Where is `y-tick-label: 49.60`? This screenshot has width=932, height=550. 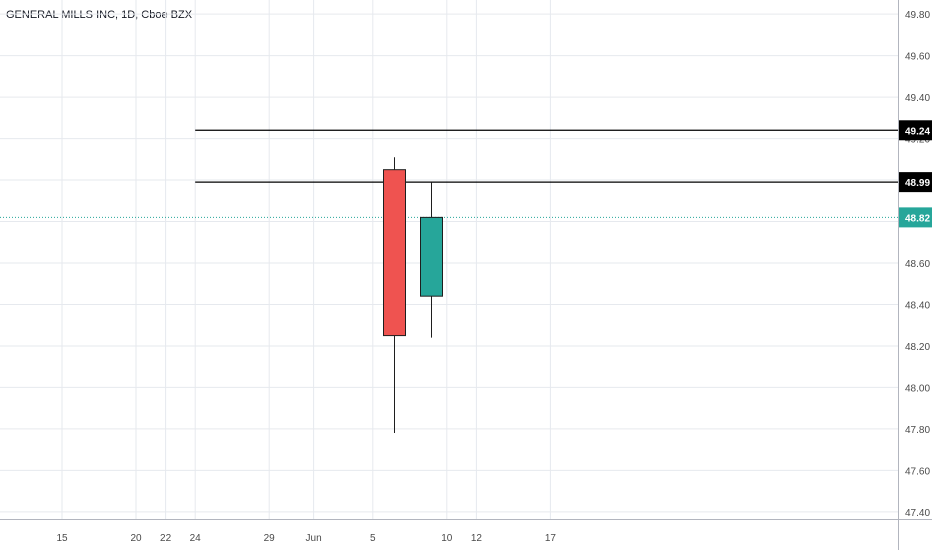 y-tick-label: 49.60 is located at coordinates (917, 57).